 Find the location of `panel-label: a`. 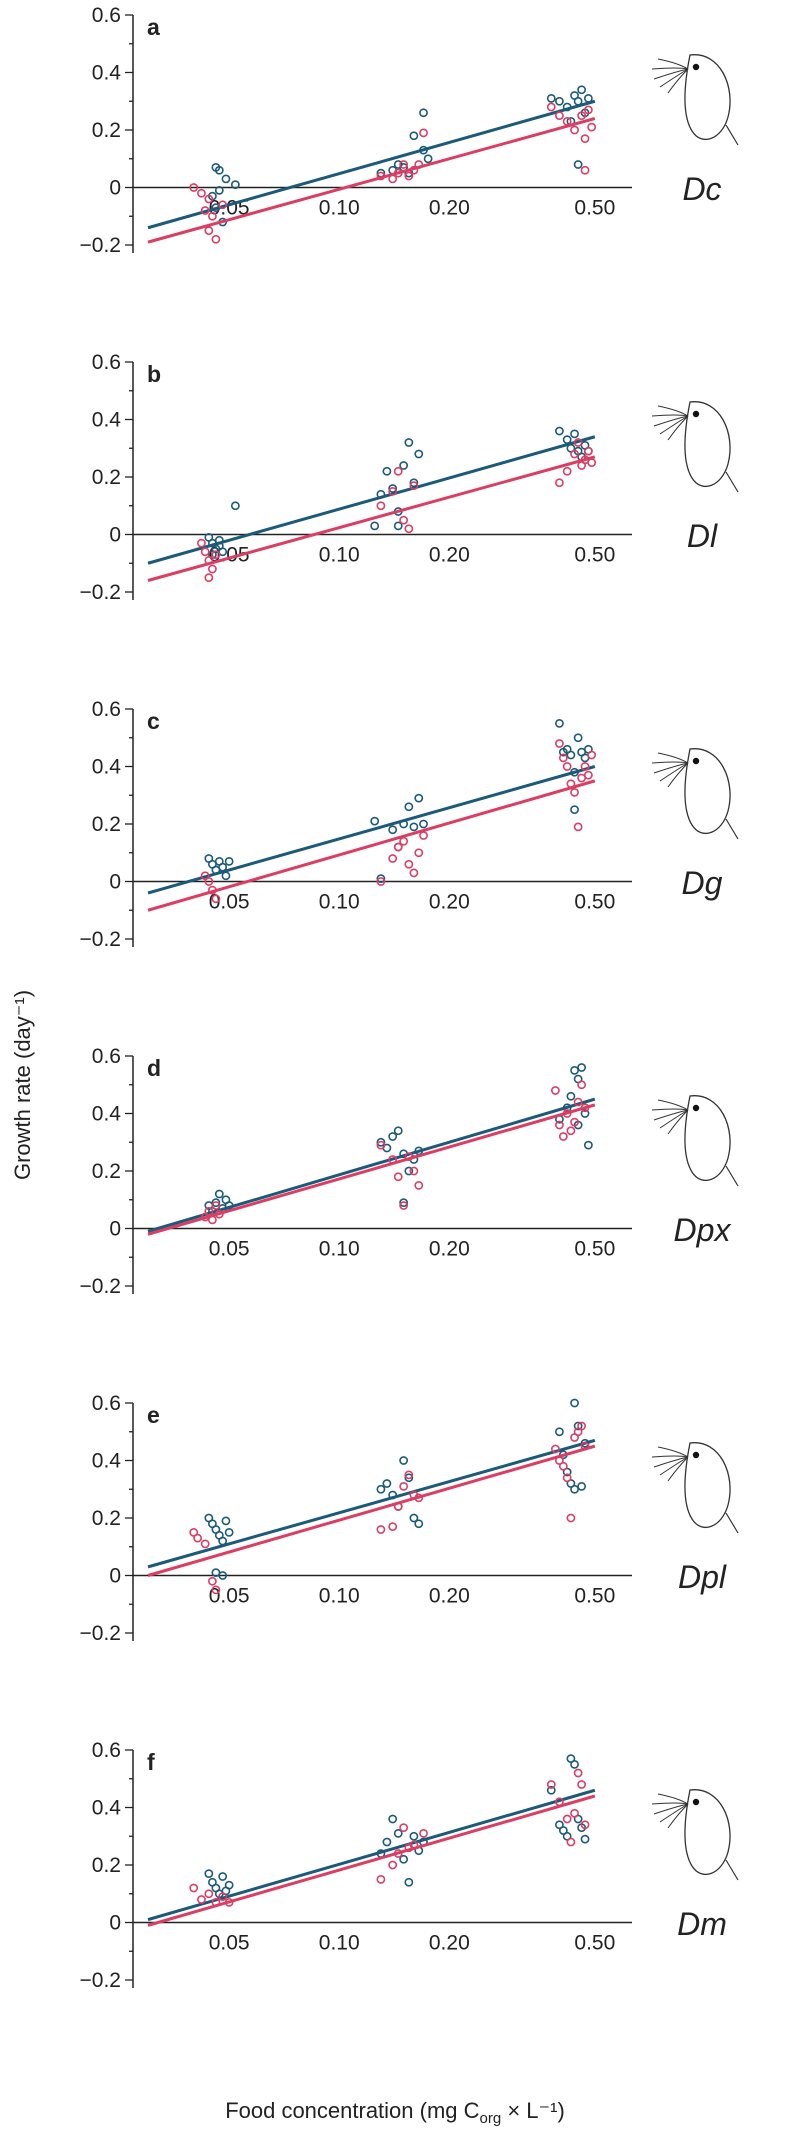

panel-label: a is located at coordinates (153, 27).